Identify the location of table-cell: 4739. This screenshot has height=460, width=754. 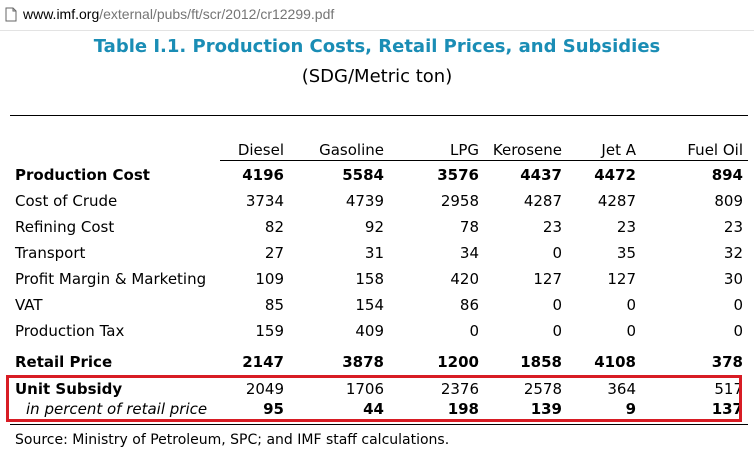
(364, 201).